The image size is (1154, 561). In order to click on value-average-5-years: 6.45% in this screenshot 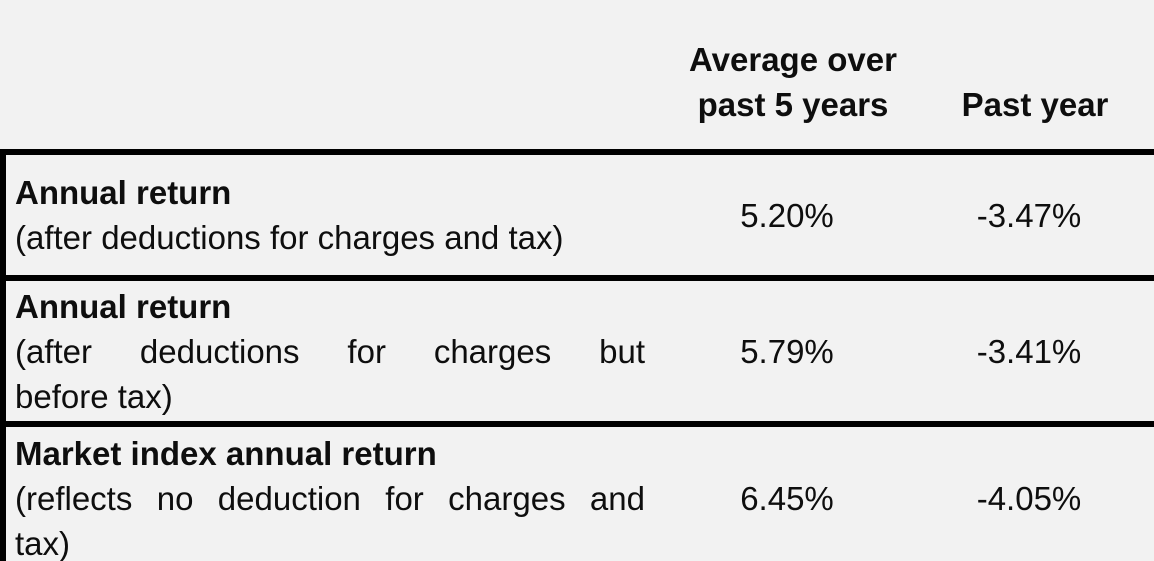, I will do `click(787, 498)`.